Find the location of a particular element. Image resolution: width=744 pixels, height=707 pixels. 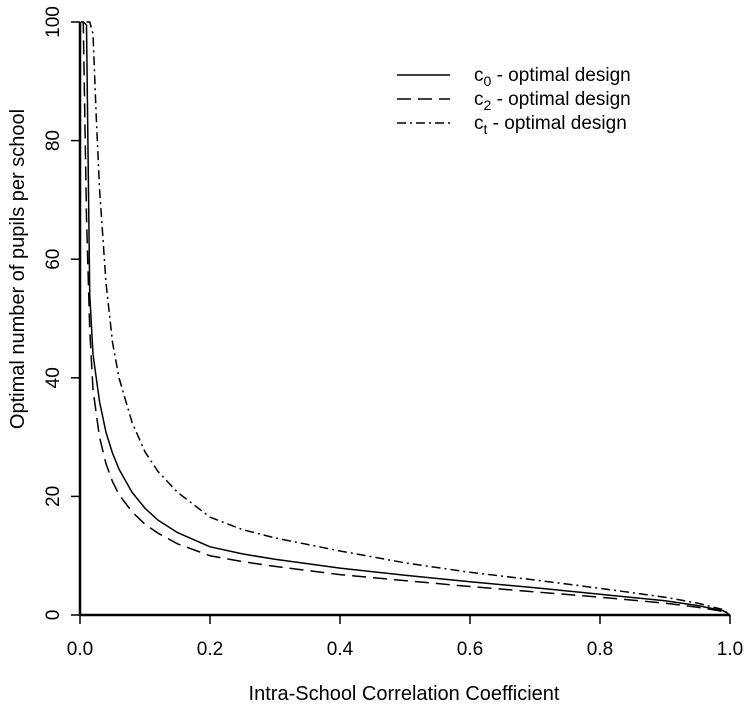

x-tick-label: 1.0 is located at coordinates (730, 649).